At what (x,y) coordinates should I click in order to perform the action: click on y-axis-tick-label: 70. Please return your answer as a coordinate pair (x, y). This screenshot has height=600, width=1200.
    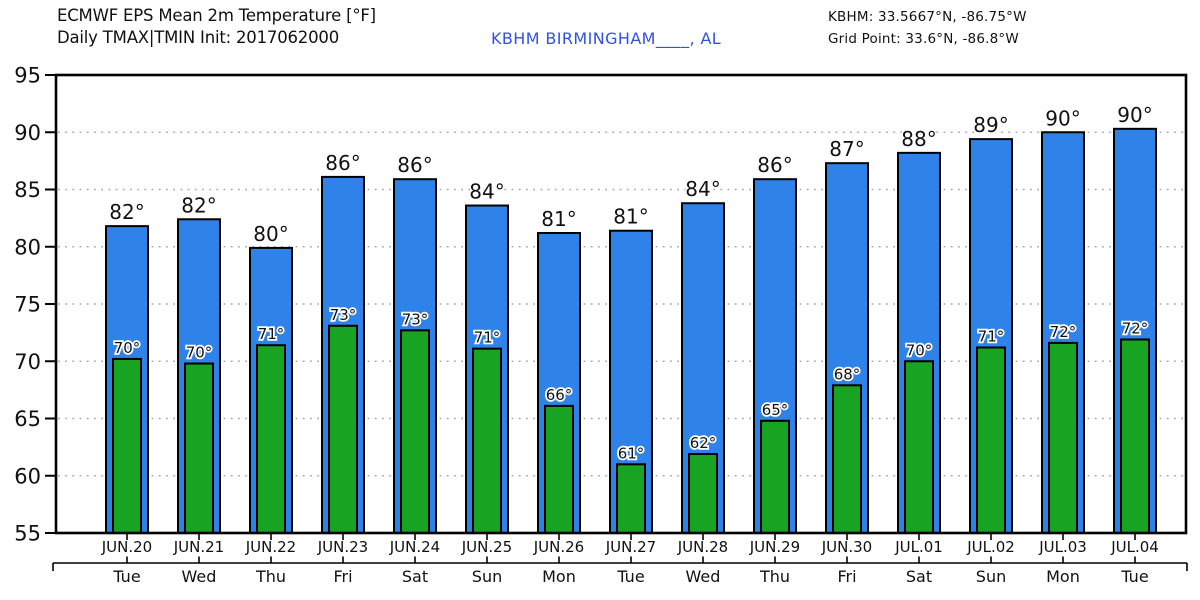
    Looking at the image, I should click on (27, 362).